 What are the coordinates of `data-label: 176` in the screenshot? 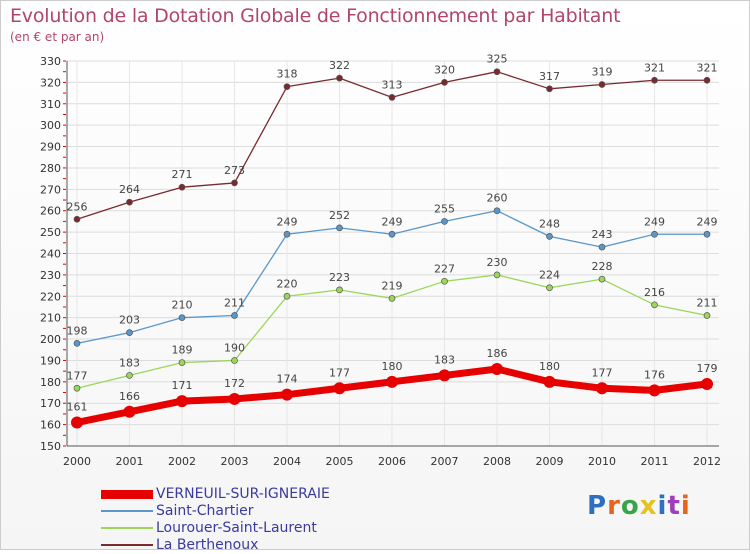 It's located at (654, 374).